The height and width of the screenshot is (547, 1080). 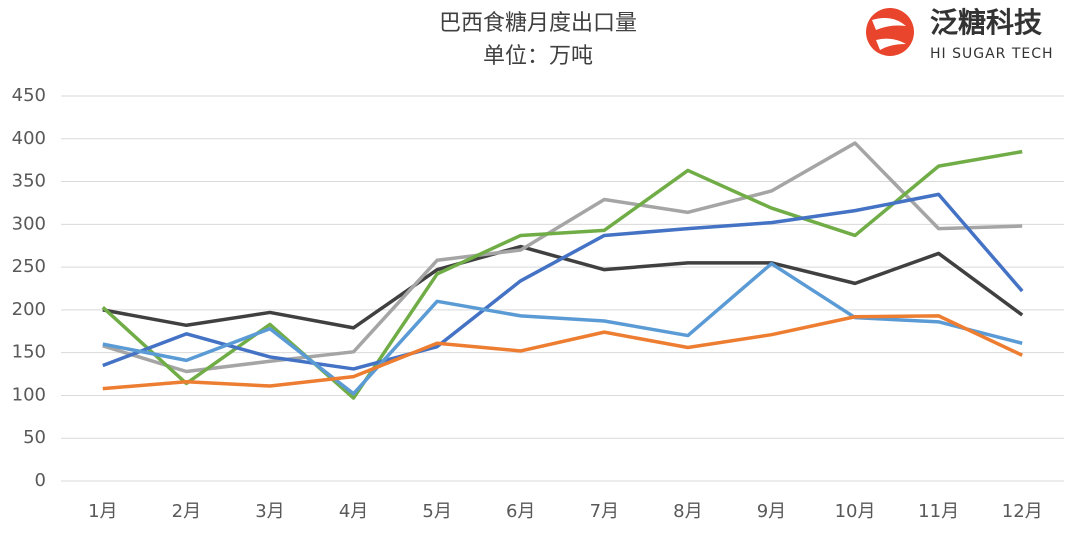 What do you see at coordinates (771, 511) in the screenshot?
I see `x-tick-label: 9月` at bounding box center [771, 511].